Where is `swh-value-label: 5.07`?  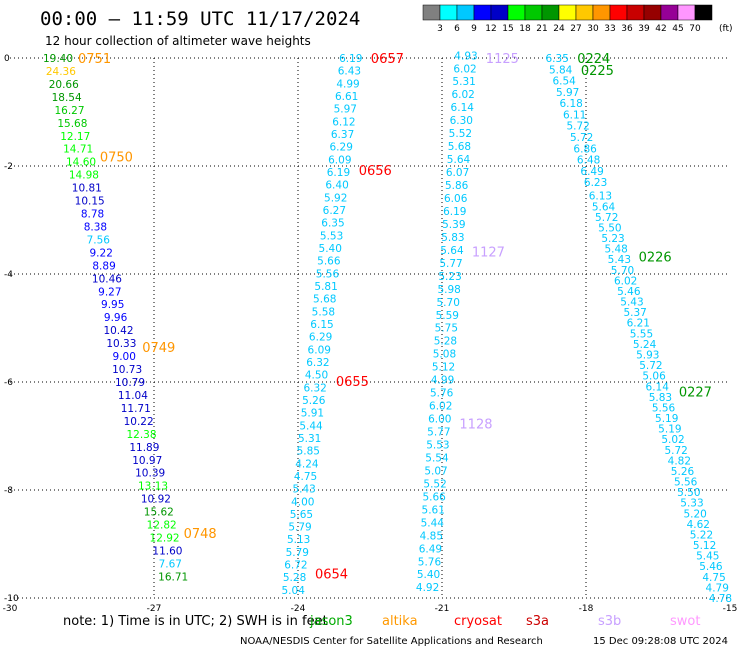 swh-value-label: 5.07 is located at coordinates (435, 471).